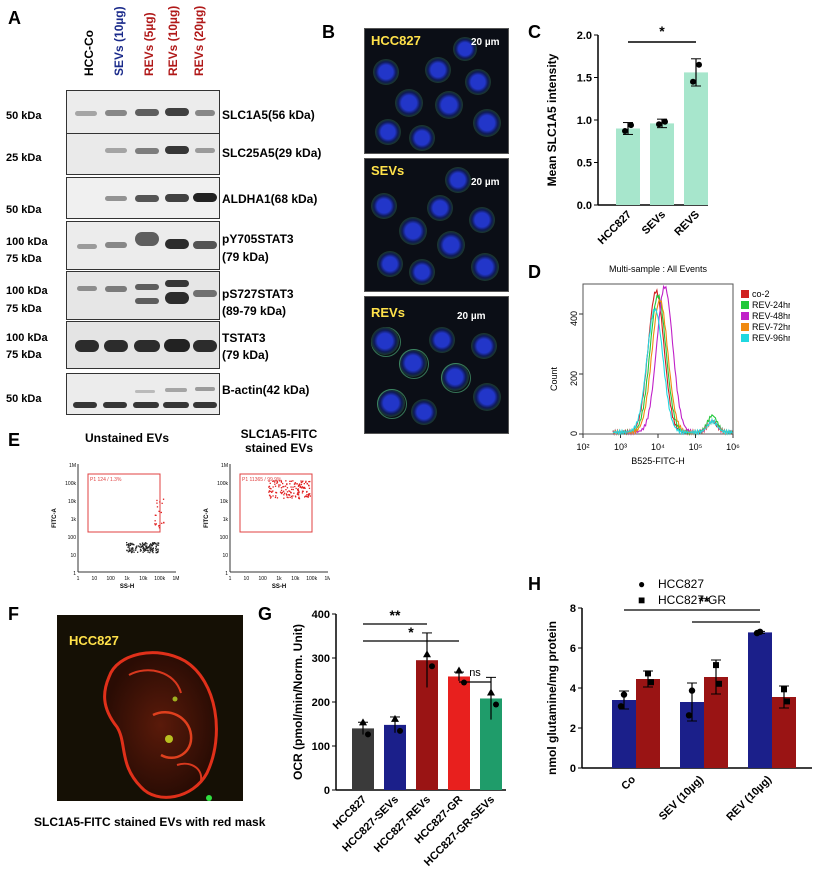 The height and width of the screenshot is (882, 825). Describe the element at coordinates (159, 579) in the screenshot. I see `x-tick-label: 100k` at that location.